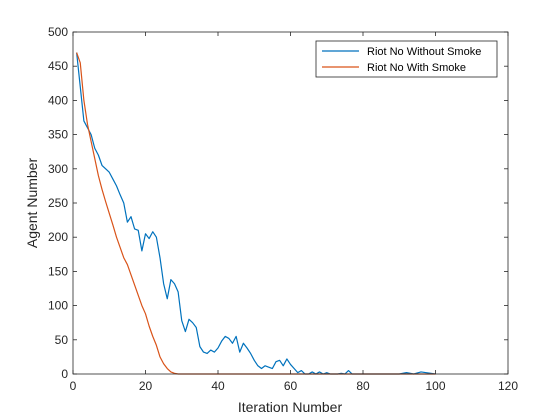 The image size is (560, 420). Describe the element at coordinates (291, 386) in the screenshot. I see `x-tick-label-60: 60` at that location.